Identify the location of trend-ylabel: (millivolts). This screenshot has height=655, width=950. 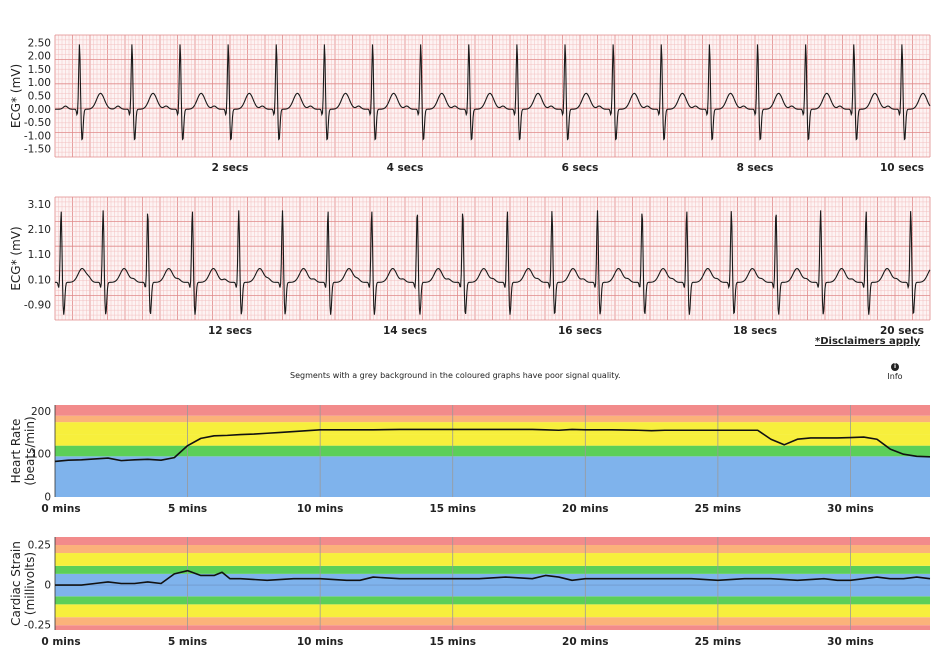
(30, 583).